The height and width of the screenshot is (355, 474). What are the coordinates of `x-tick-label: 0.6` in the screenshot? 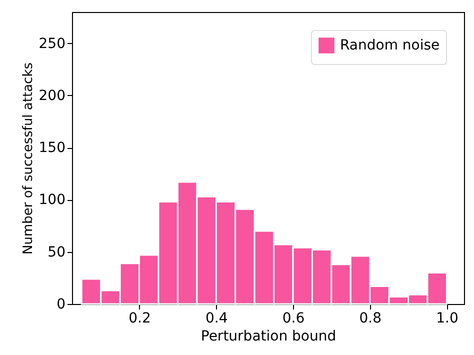 It's located at (293, 318).